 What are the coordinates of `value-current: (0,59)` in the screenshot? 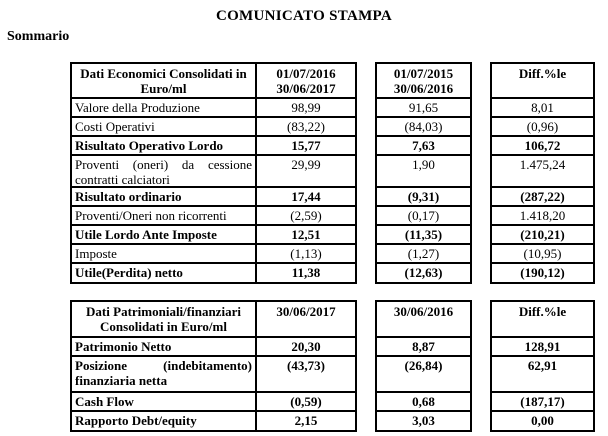 It's located at (305, 401).